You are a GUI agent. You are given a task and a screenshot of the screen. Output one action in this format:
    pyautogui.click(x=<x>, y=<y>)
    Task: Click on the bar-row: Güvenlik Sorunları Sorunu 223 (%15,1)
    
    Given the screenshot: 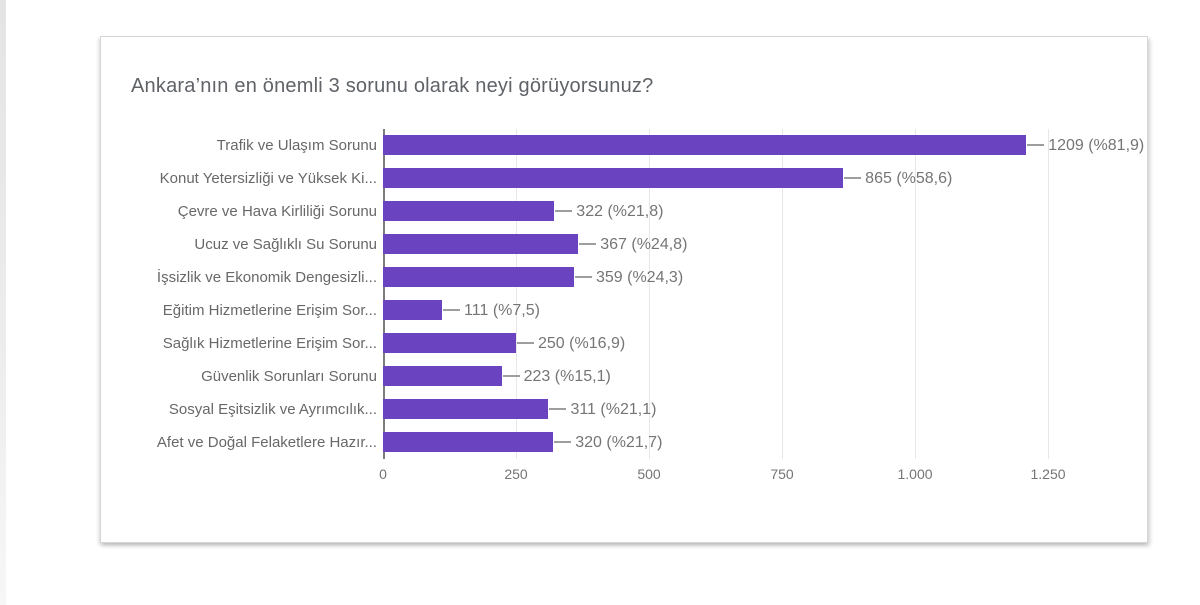 What is the action you would take?
    pyautogui.click(x=624, y=376)
    